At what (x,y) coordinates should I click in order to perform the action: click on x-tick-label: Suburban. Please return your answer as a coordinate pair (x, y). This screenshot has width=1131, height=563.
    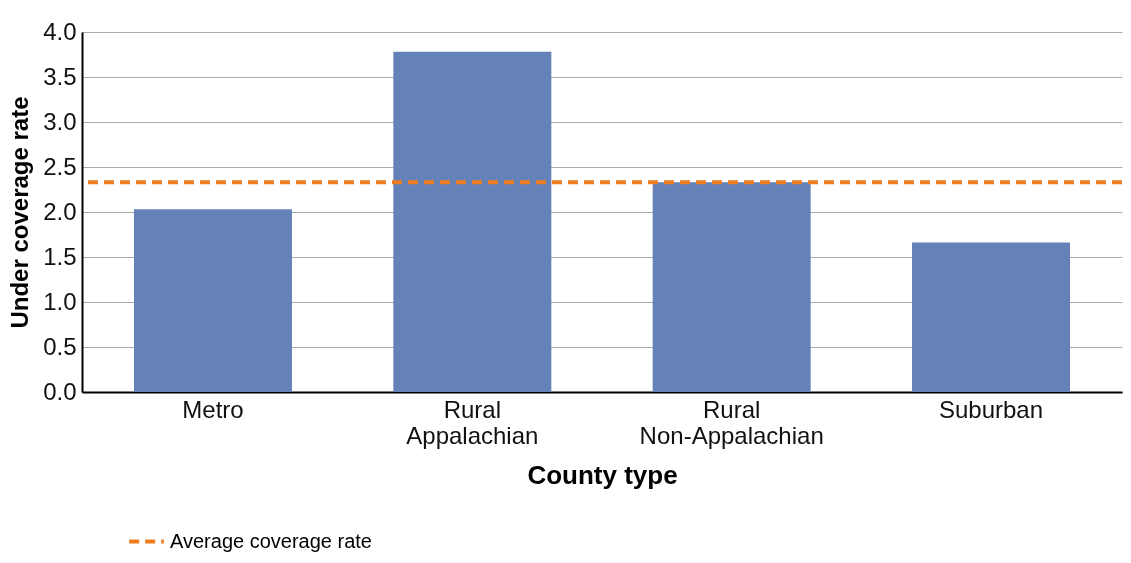
    Looking at the image, I should click on (991, 409).